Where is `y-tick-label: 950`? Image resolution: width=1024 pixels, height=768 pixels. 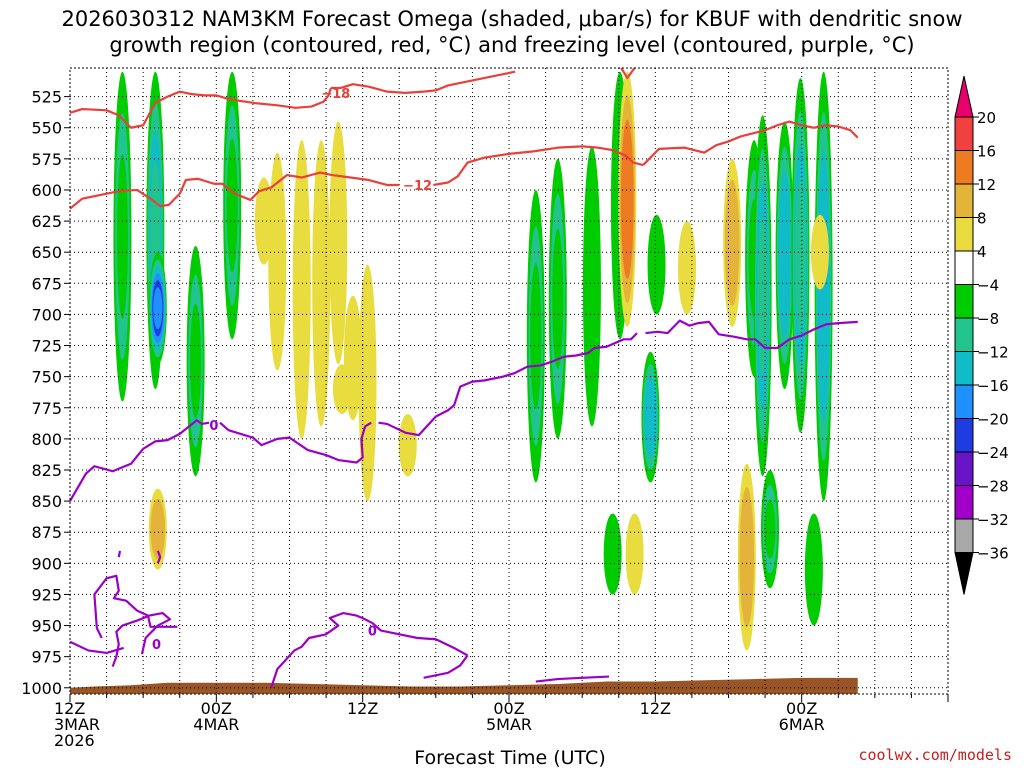 y-tick-label: 950 is located at coordinates (46, 626).